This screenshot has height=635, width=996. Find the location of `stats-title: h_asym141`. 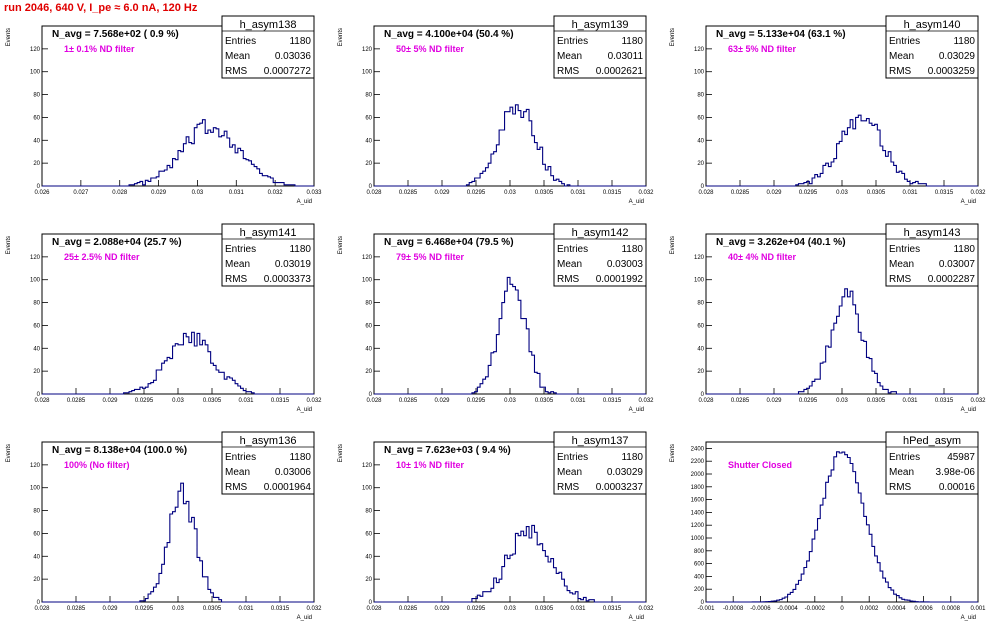

stats-title: h_asym141 is located at coordinates (268, 233).